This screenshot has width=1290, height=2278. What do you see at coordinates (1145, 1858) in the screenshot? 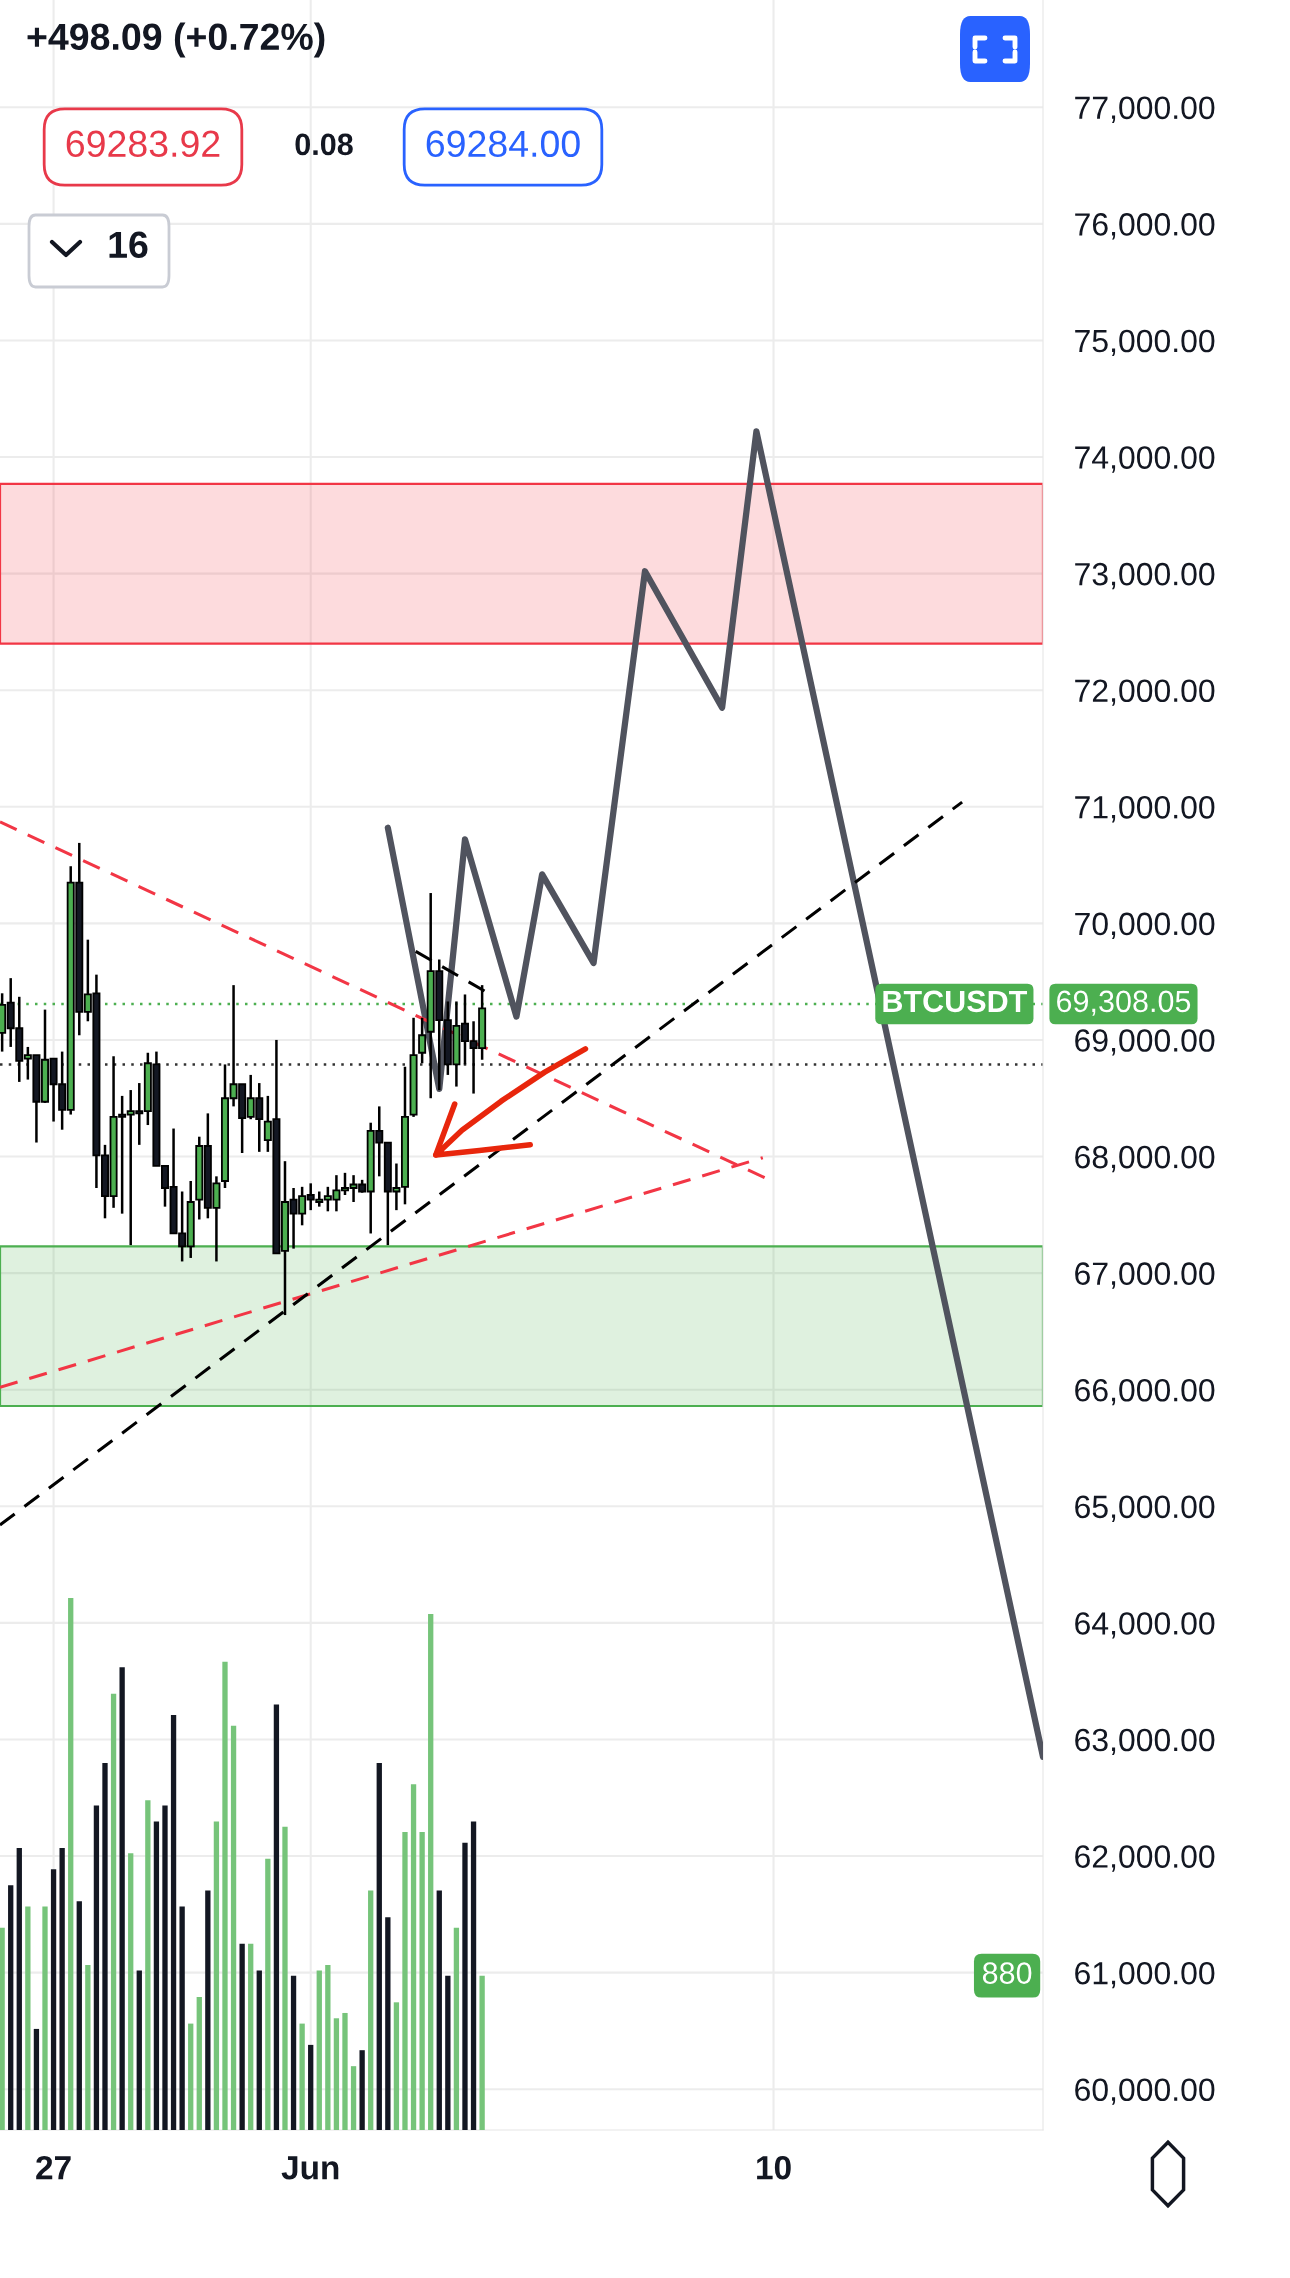
I see `y-tick-label: 62,000.00` at bounding box center [1145, 1858].